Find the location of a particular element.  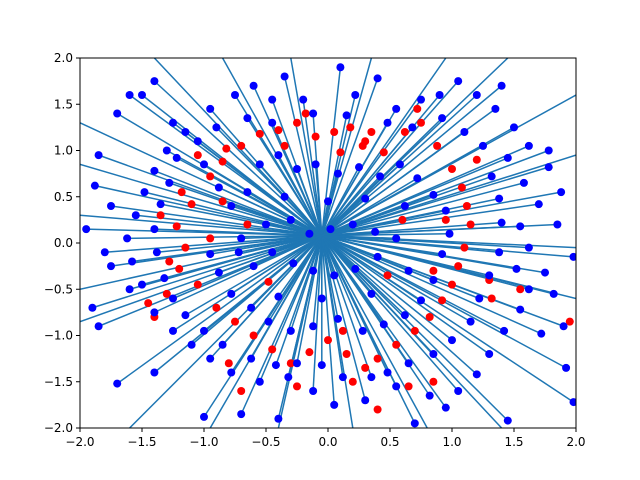

y-tick-label: 0.5 is located at coordinates (63, 197).